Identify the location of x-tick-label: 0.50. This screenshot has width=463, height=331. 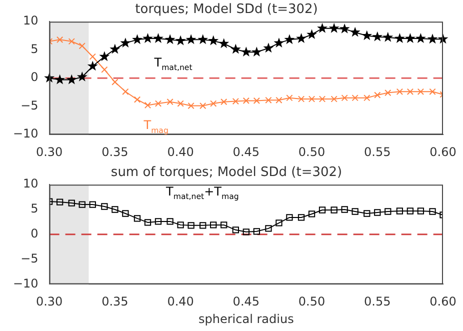
(312, 301).